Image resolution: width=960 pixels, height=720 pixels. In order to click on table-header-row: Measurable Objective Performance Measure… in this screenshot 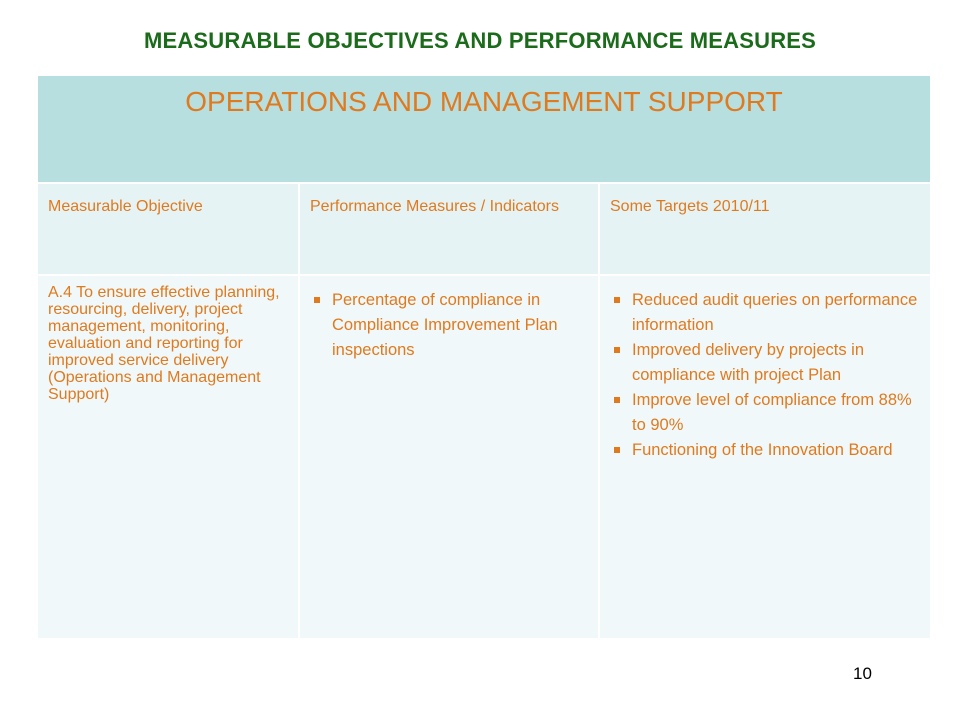, I will do `click(484, 229)`.